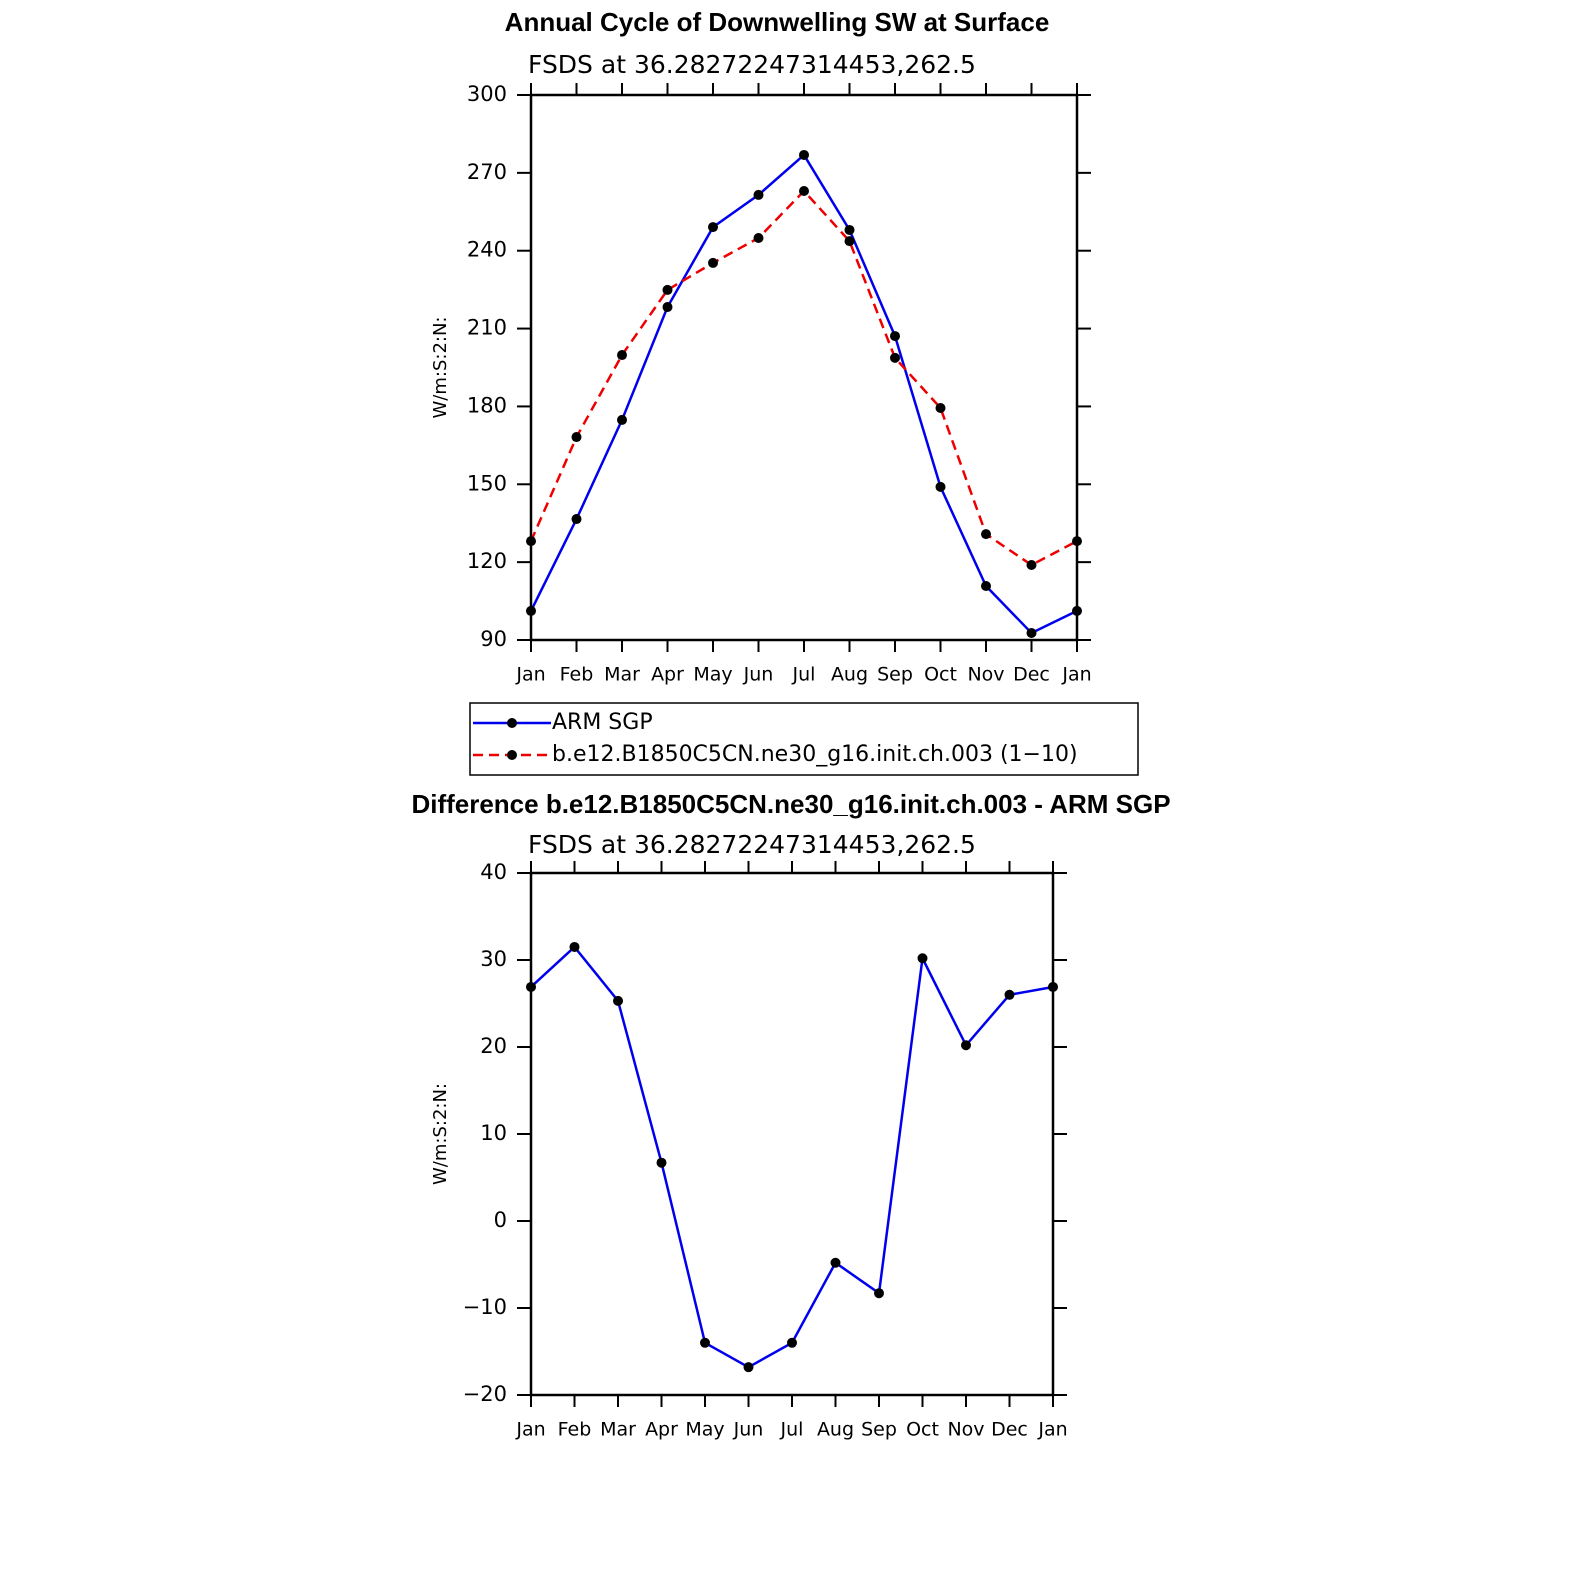 The image size is (1574, 1574). What do you see at coordinates (487, 405) in the screenshot?
I see `y-tick-label: 180` at bounding box center [487, 405].